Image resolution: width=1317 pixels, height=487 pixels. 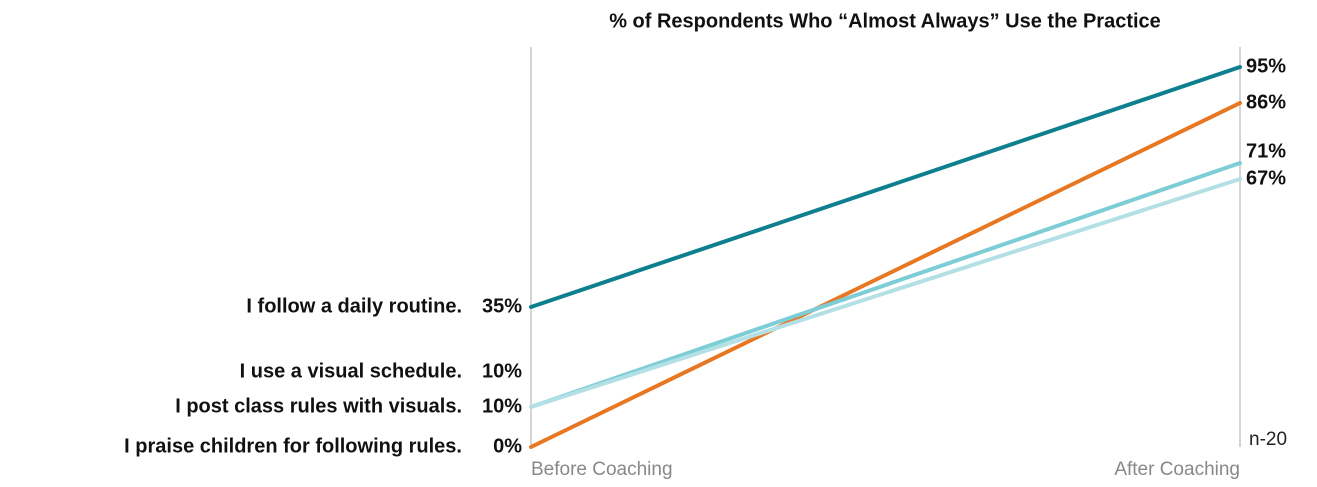 What do you see at coordinates (1266, 178) in the screenshot?
I see `value-label: 67%` at bounding box center [1266, 178].